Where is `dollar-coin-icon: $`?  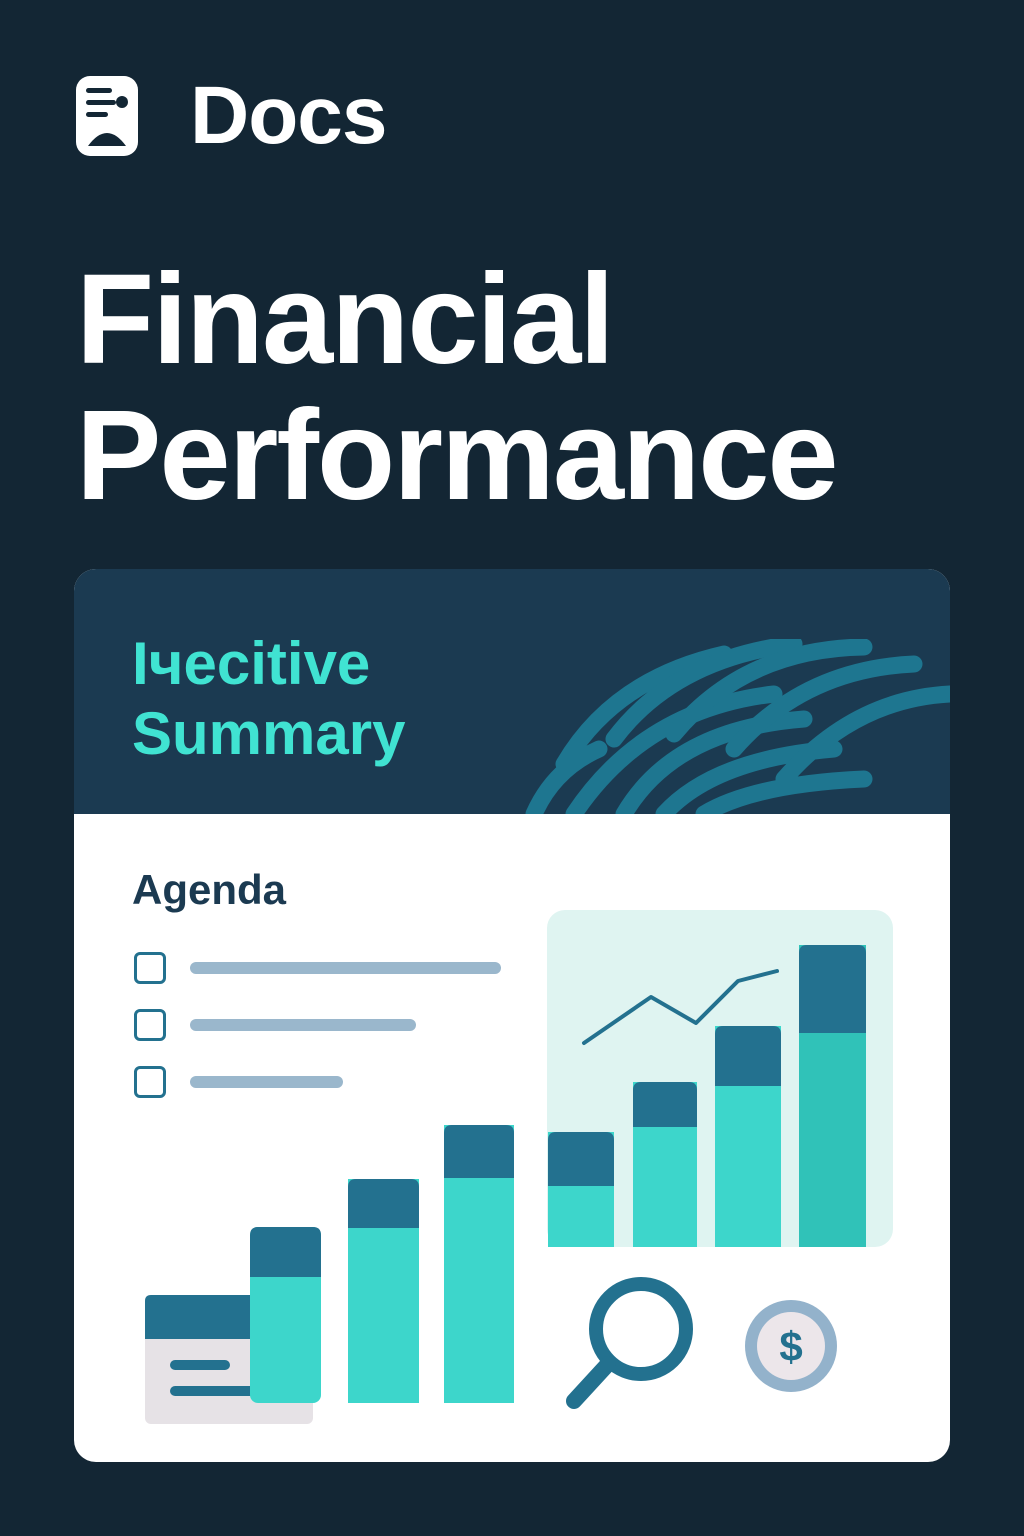
dollar-coin-icon: $ is located at coordinates (791, 1346).